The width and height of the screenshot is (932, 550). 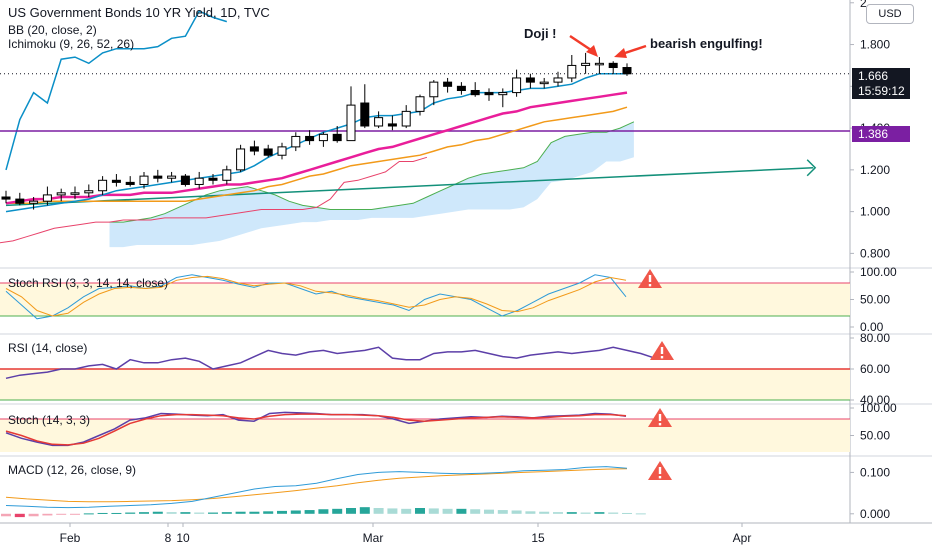 What do you see at coordinates (52, 30) in the screenshot?
I see `bb-indicator-label: BB (20, close, 2)` at bounding box center [52, 30].